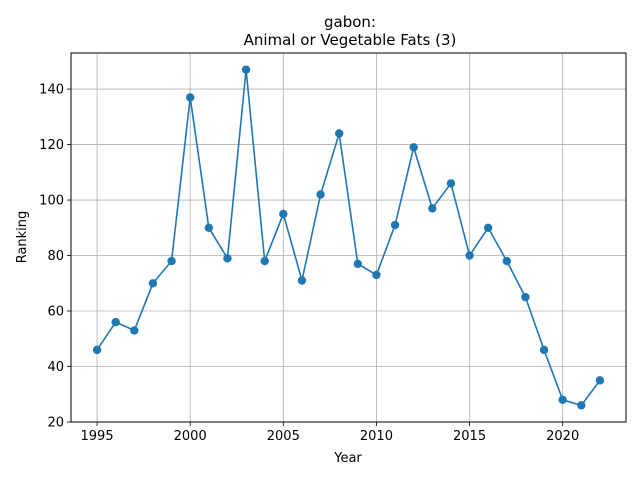 The width and height of the screenshot is (640, 480). What do you see at coordinates (562, 436) in the screenshot?
I see `x-tick-label: 2020` at bounding box center [562, 436].